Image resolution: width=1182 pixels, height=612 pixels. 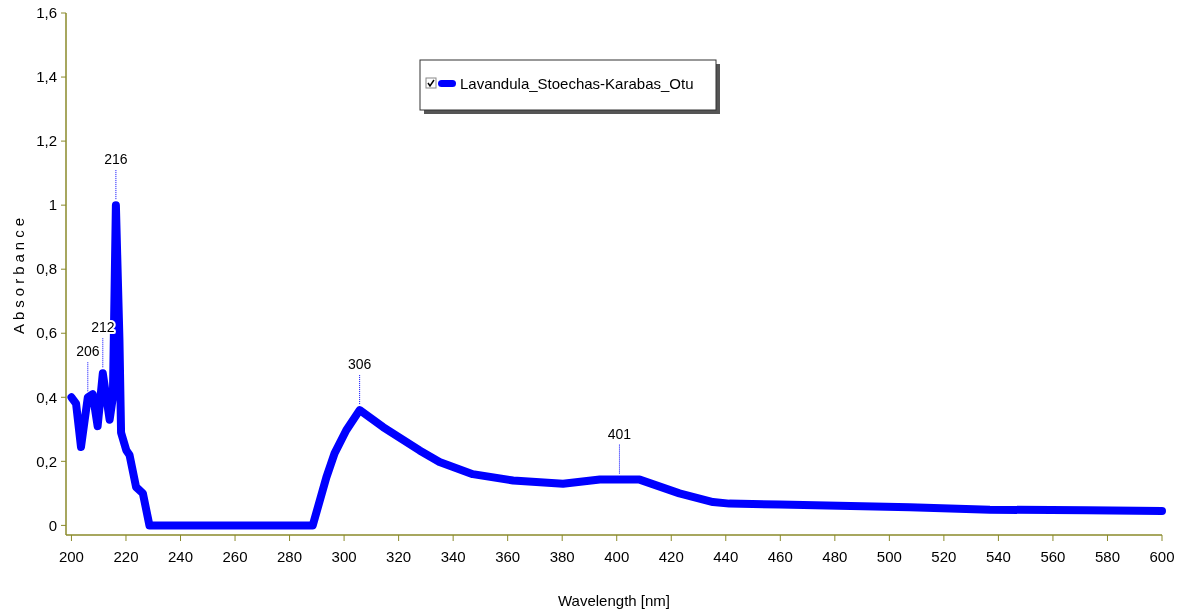 What do you see at coordinates (116, 159) in the screenshot?
I see `annotation: 216` at bounding box center [116, 159].